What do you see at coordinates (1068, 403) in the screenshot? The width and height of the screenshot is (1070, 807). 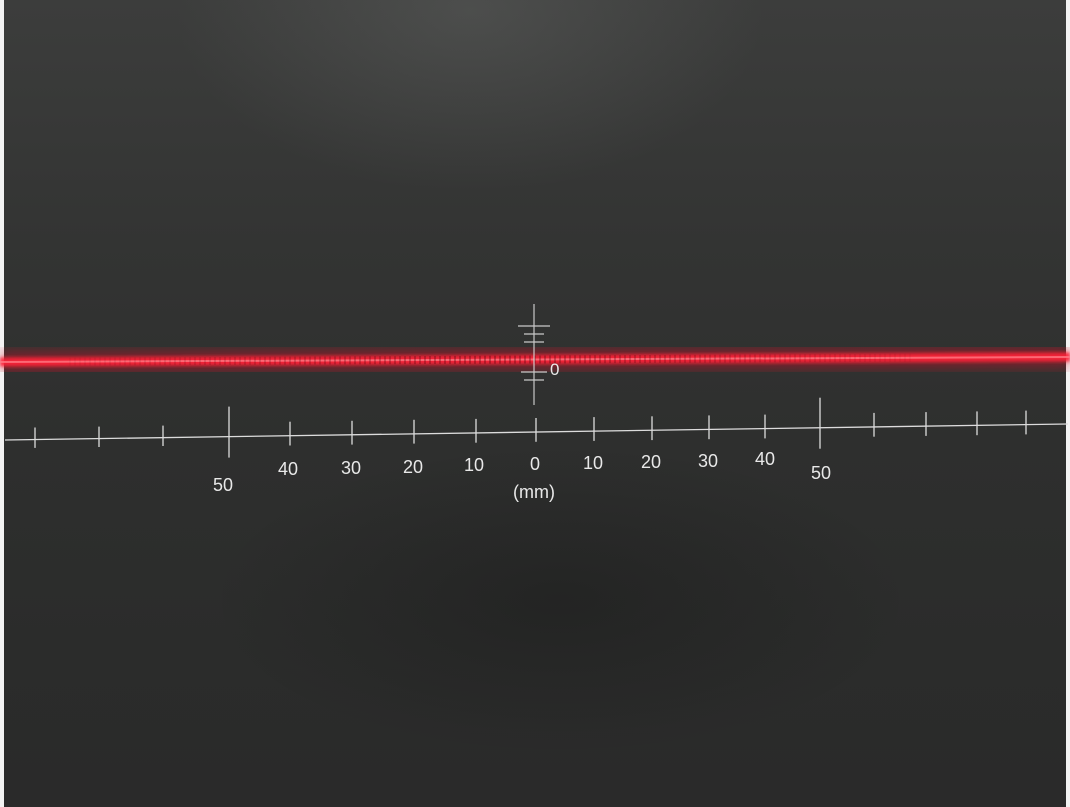 I see `frame-edge-right` at bounding box center [1068, 403].